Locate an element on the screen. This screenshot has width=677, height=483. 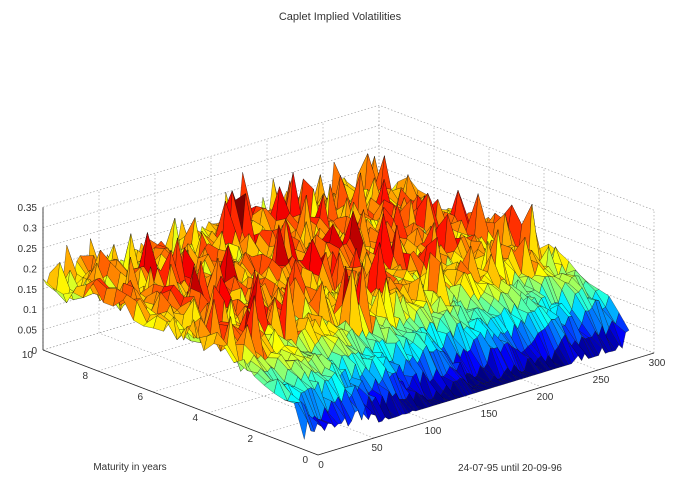
y-tick-label: 50 is located at coordinates (377, 448).